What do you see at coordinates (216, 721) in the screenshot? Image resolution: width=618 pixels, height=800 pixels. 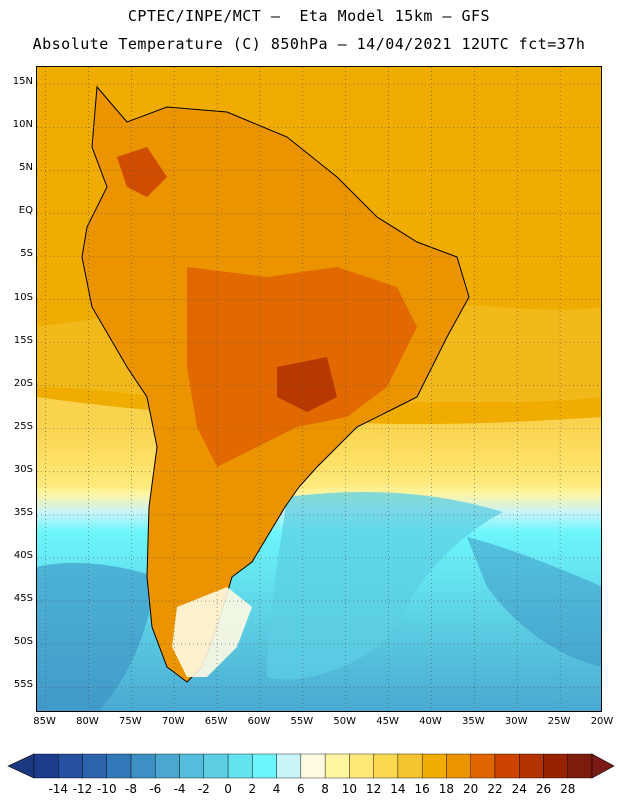 I see `lon-tick-label: 65W` at bounding box center [216, 721].